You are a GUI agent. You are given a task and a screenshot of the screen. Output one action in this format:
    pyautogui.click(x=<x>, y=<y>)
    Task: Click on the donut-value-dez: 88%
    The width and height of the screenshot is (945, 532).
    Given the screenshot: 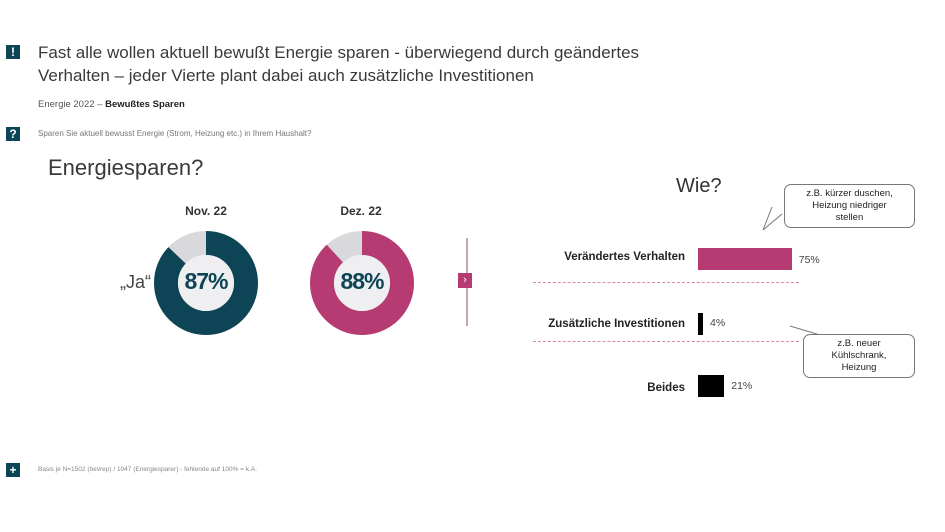 What is the action you would take?
    pyautogui.click(x=362, y=281)
    